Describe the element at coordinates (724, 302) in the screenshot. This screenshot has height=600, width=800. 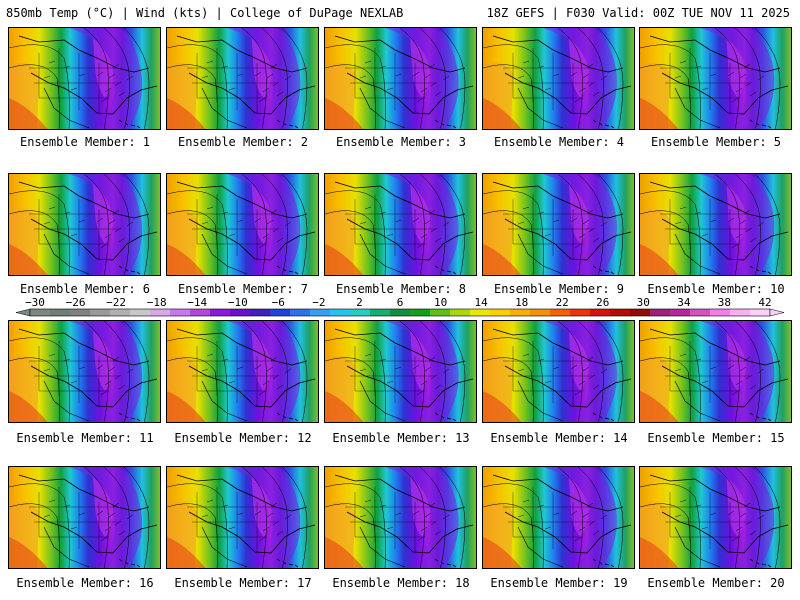
I see `colorbar-tick-label: 38` at that location.